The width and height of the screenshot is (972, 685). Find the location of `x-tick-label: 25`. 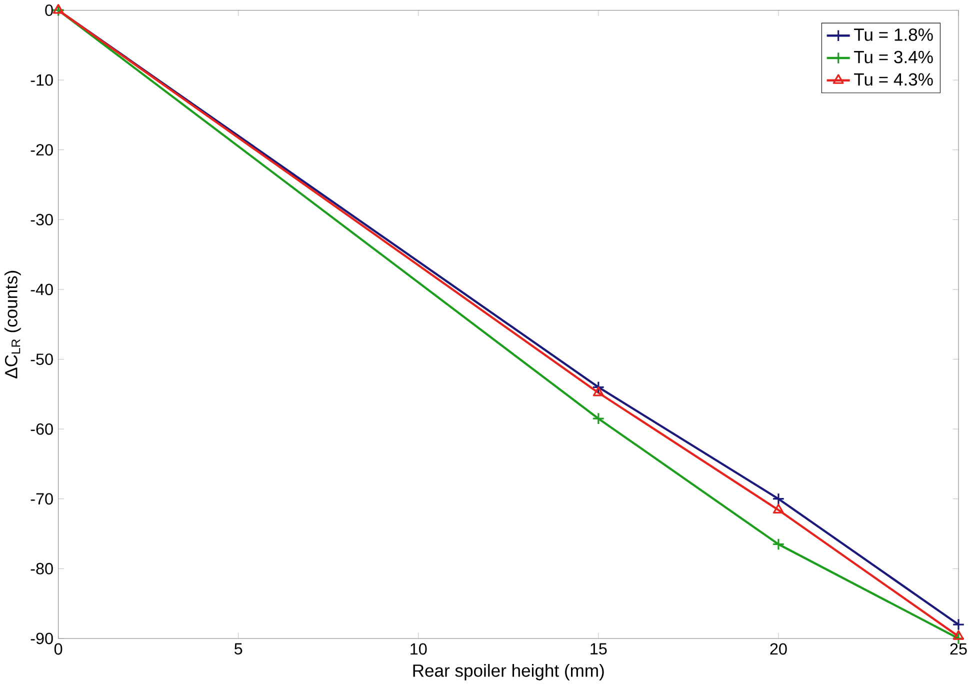

x-tick-label: 25 is located at coordinates (958, 649).